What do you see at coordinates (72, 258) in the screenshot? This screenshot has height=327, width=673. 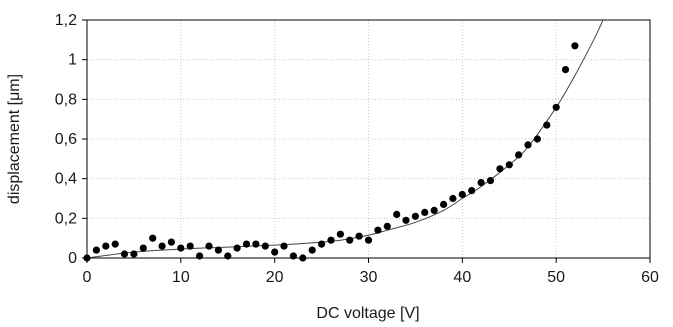 I see `y-tick-label: 0` at bounding box center [72, 258].